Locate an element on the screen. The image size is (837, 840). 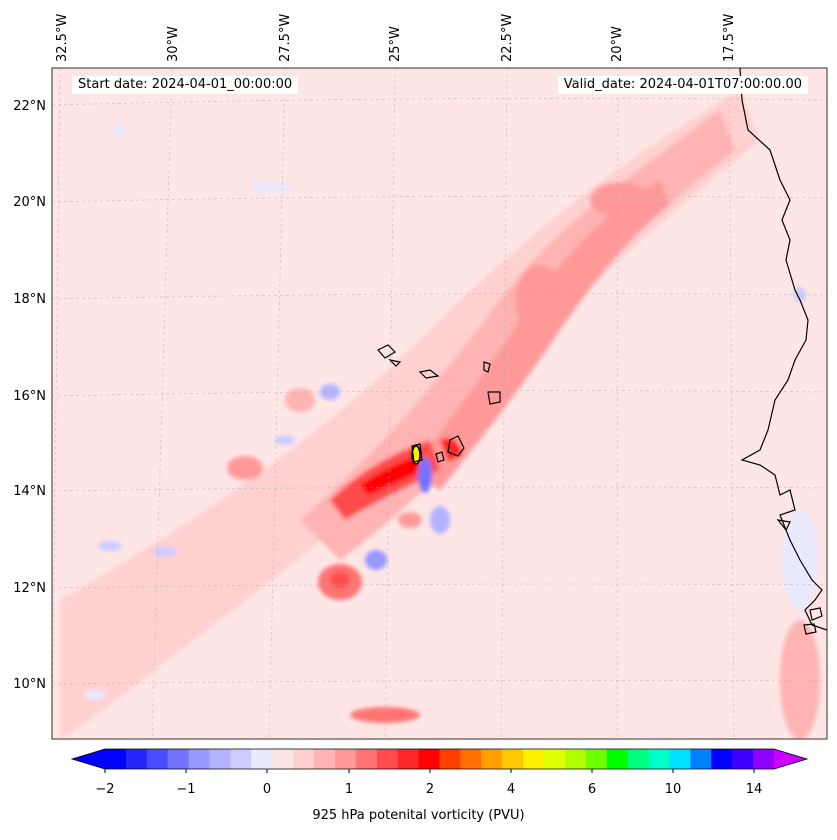
lon-label: 30°W is located at coordinates (173, 44).